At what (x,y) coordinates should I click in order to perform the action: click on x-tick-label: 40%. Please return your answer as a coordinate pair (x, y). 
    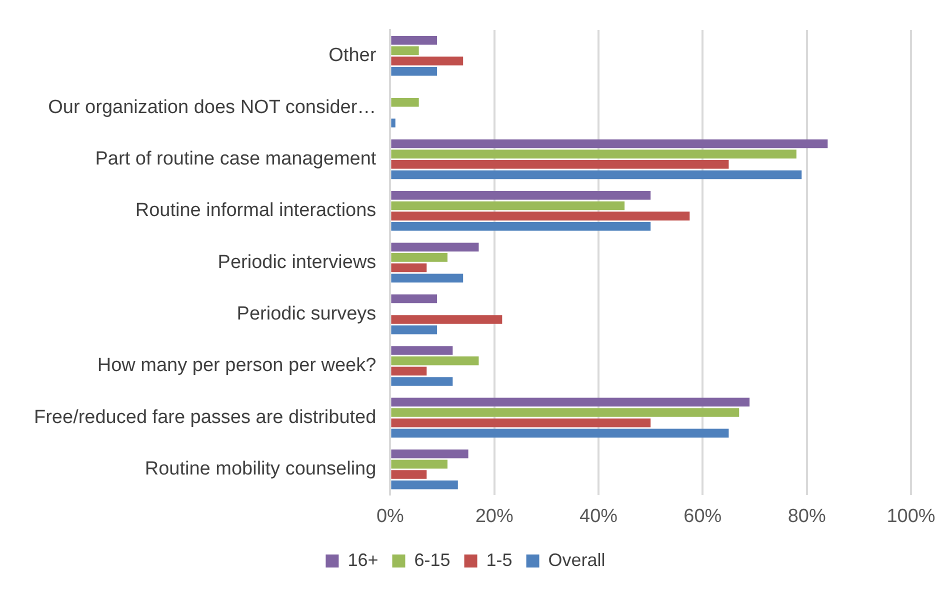
    Looking at the image, I should click on (598, 516).